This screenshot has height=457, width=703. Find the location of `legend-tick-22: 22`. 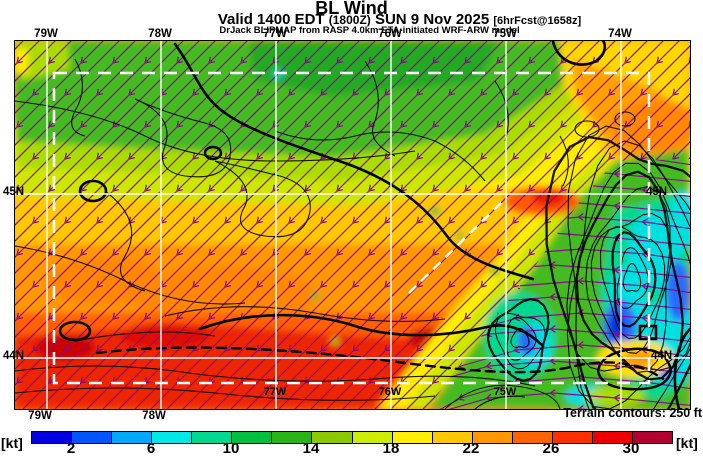

legend-tick-22: 22 is located at coordinates (471, 448).